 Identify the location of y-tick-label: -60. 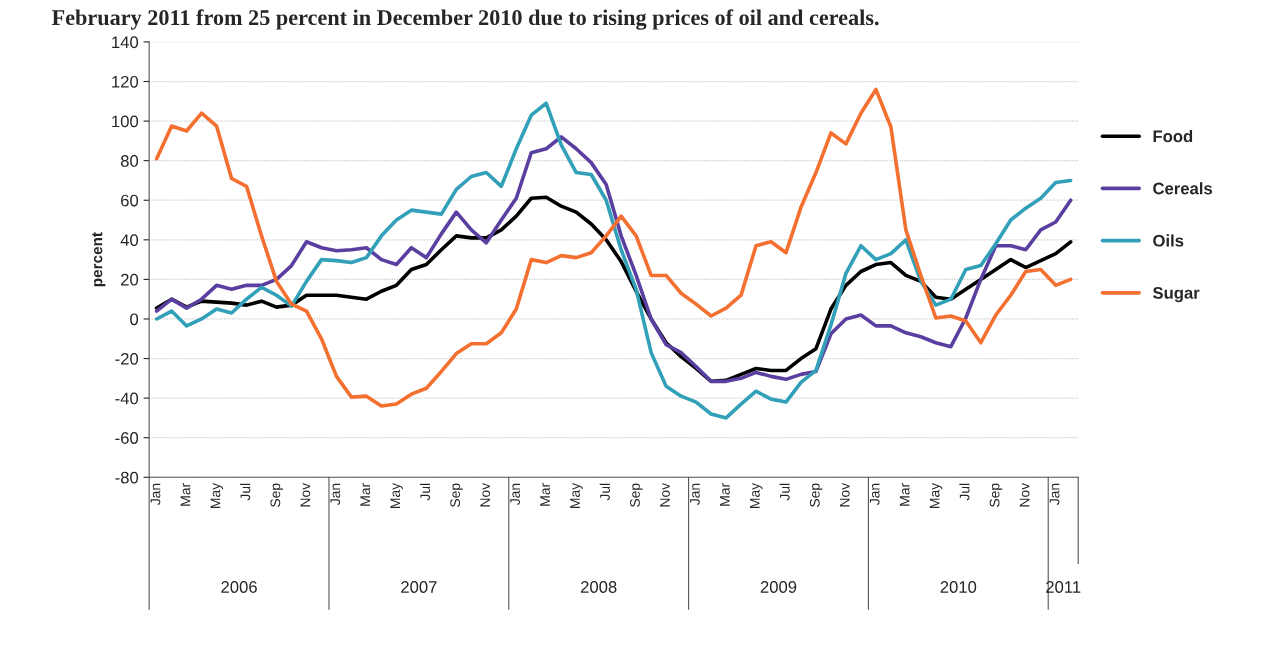
(127, 438).